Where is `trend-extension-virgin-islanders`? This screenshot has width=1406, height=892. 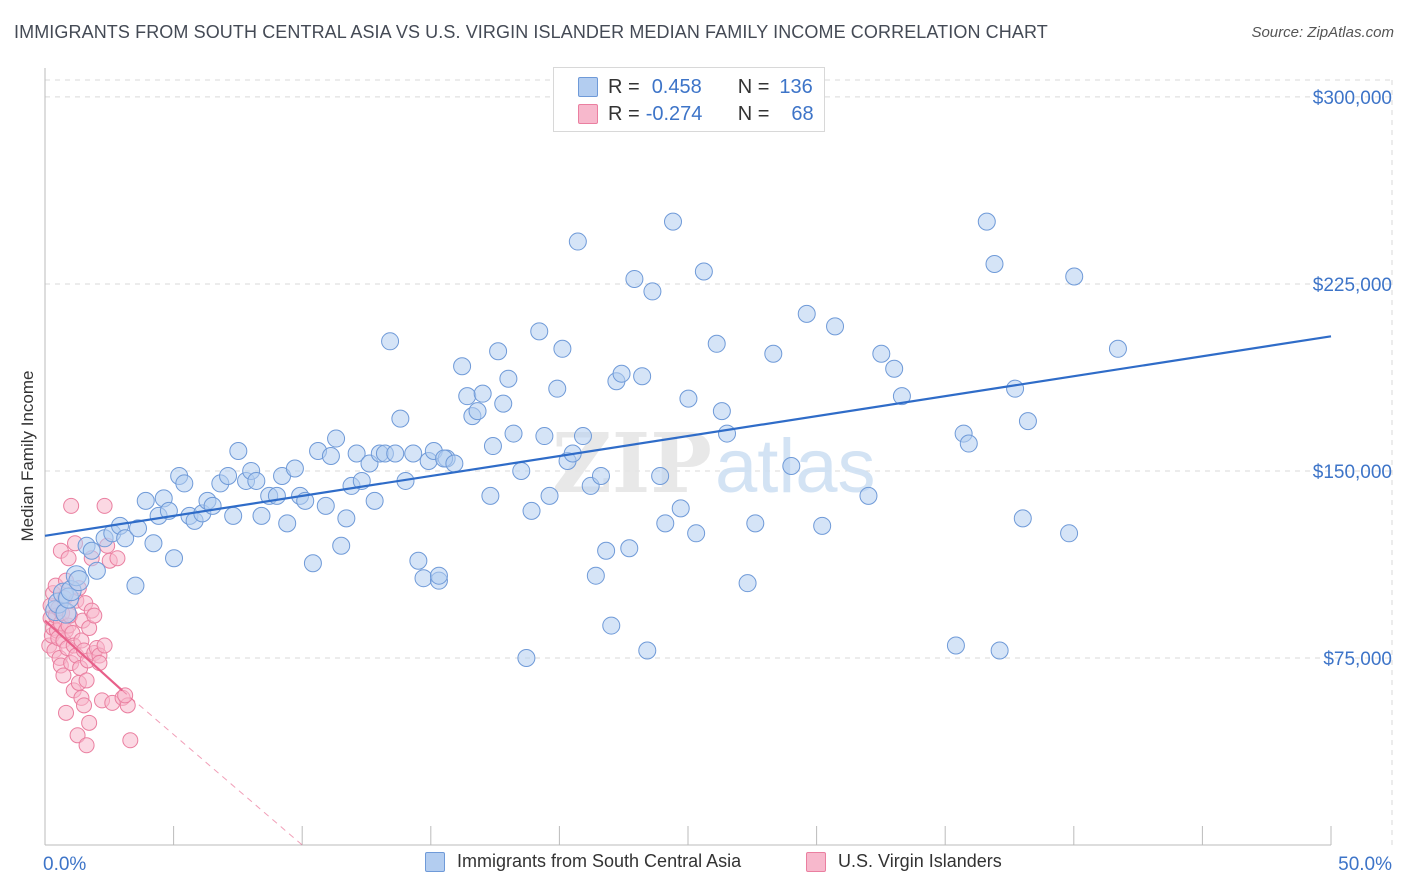 trend-extension-virgin-islanders is located at coordinates (212, 768).